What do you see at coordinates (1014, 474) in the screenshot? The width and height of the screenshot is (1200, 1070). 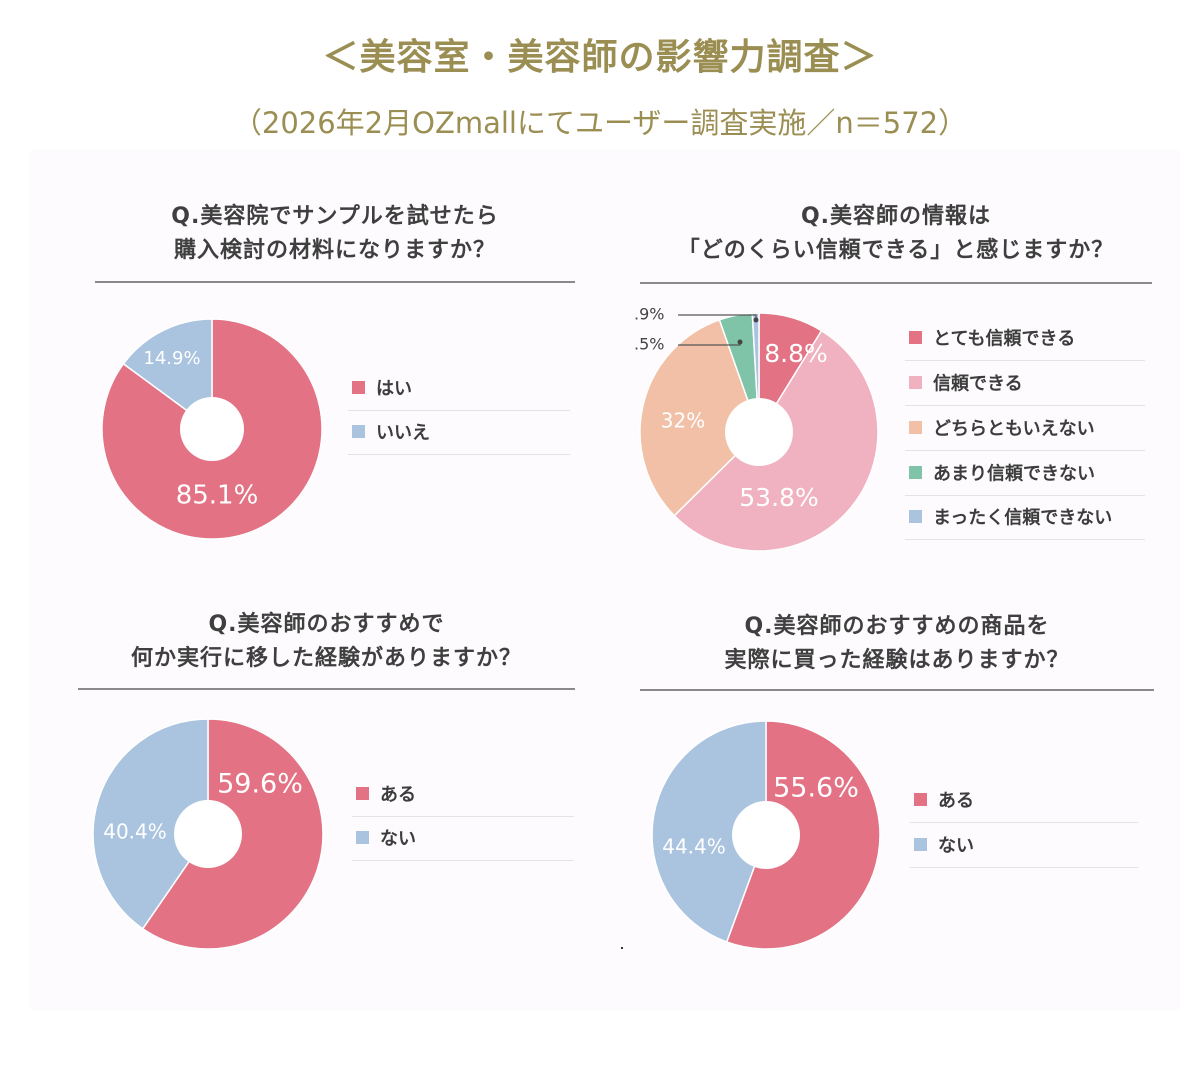 I see `legend-label: あまり信頼できない` at bounding box center [1014, 474].